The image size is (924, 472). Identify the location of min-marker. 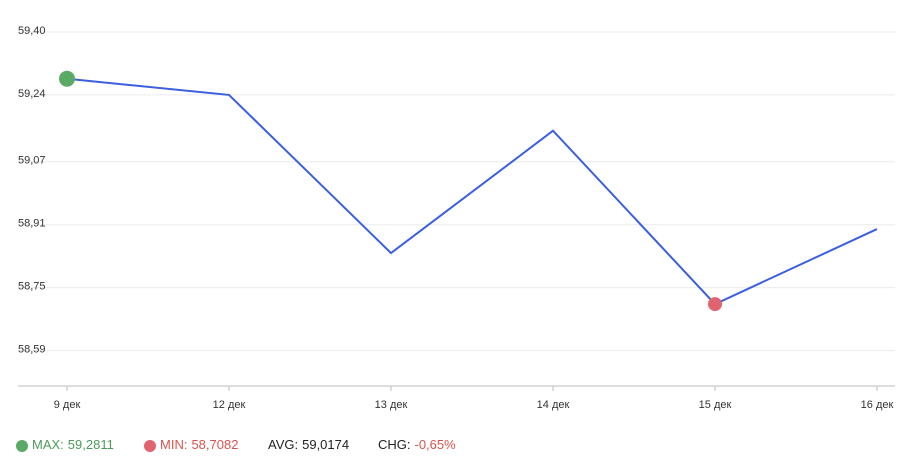
(715, 304).